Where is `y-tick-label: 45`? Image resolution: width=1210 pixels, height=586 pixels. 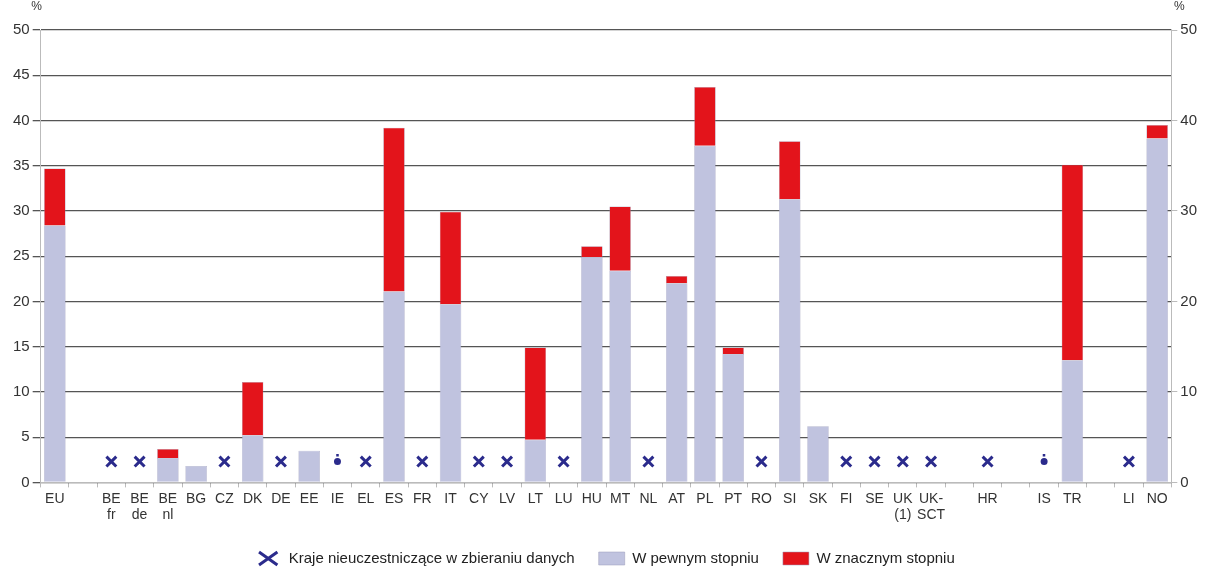
y-tick-label: 45 is located at coordinates (21, 74).